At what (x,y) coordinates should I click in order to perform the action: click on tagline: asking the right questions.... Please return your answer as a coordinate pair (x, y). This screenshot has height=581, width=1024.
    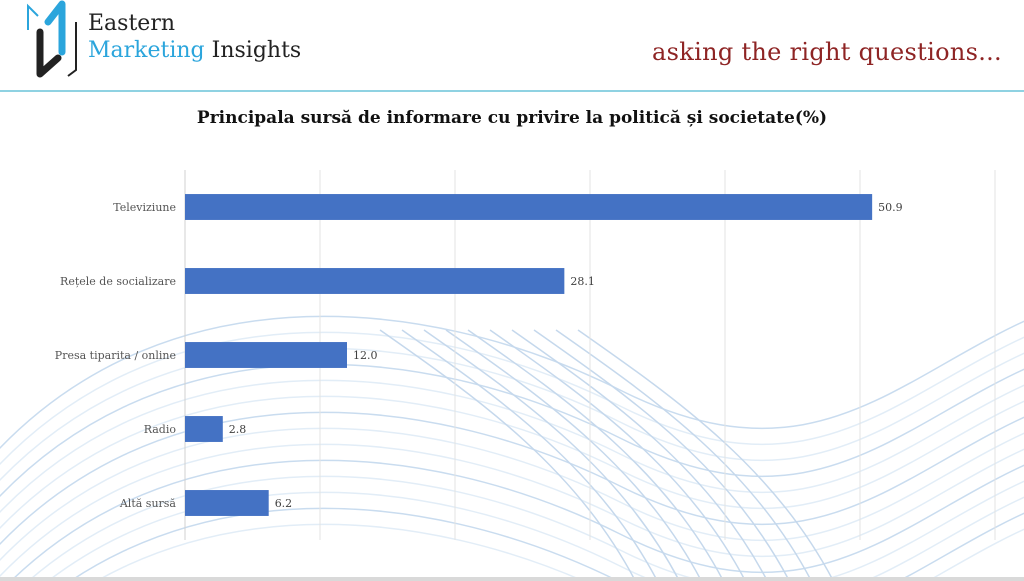
    Looking at the image, I should click on (827, 52).